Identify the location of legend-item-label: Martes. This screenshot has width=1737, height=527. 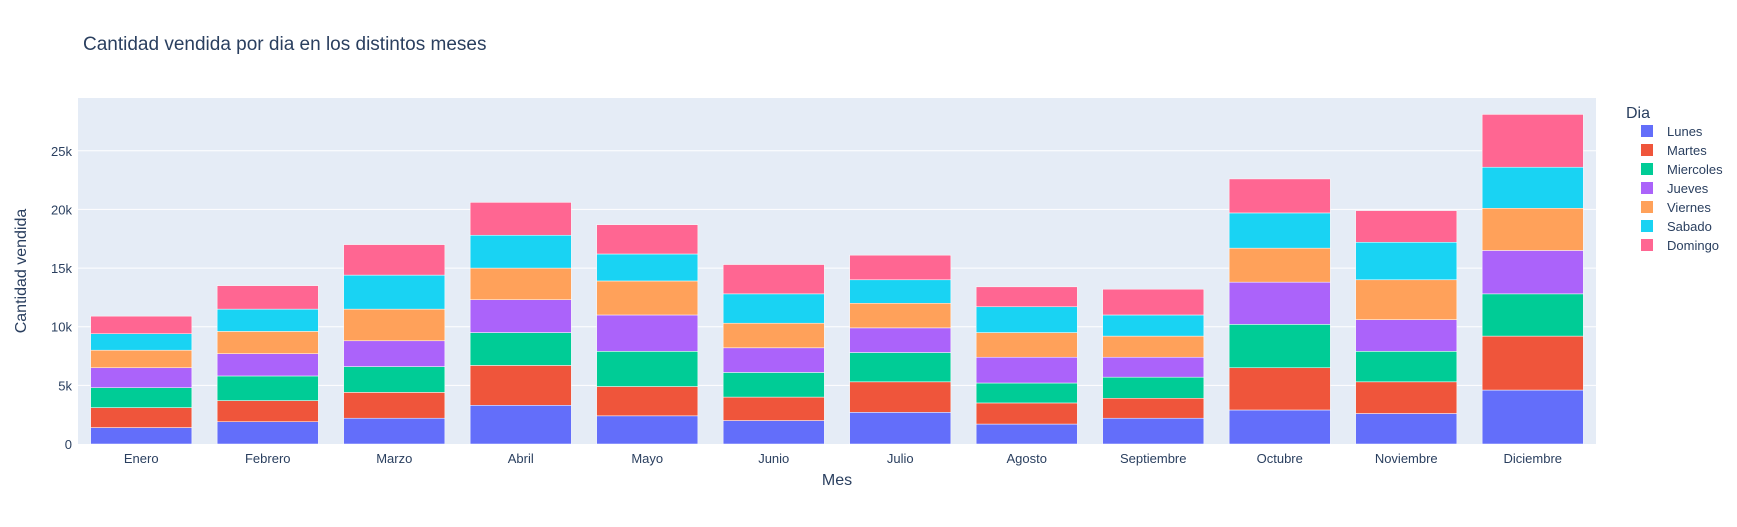
(1687, 150).